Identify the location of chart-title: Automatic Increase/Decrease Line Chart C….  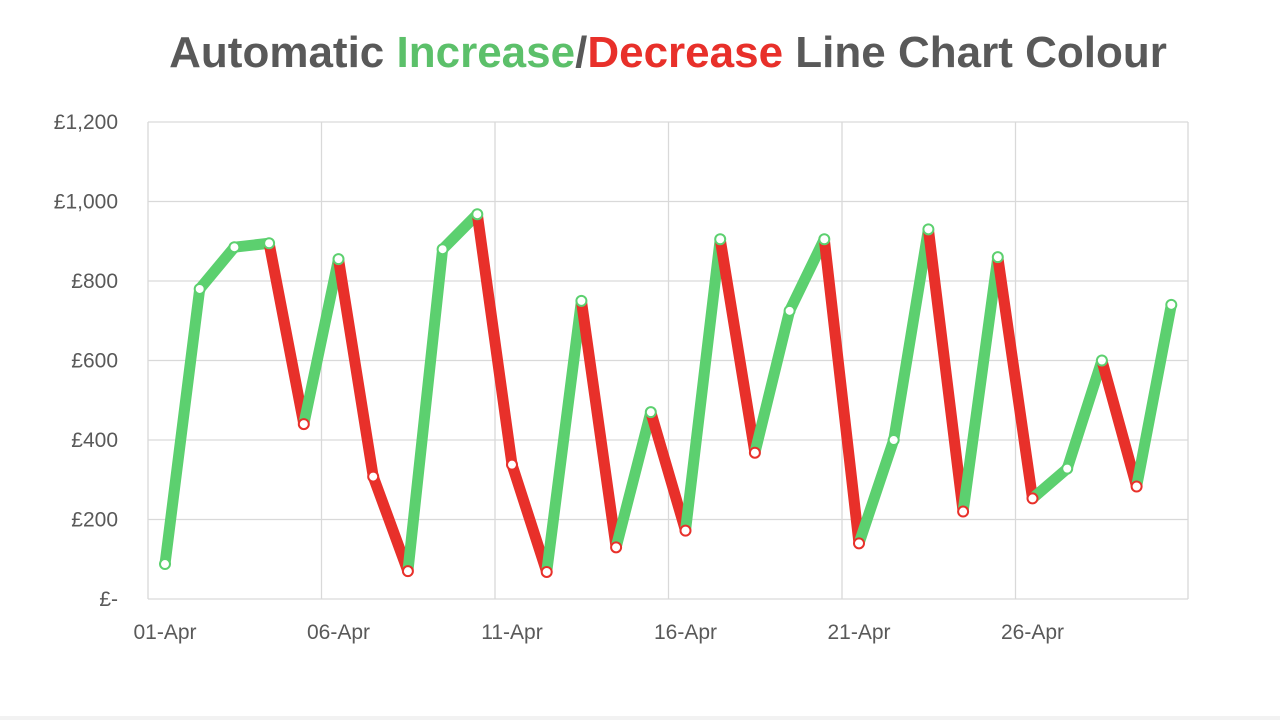
(640, 53).